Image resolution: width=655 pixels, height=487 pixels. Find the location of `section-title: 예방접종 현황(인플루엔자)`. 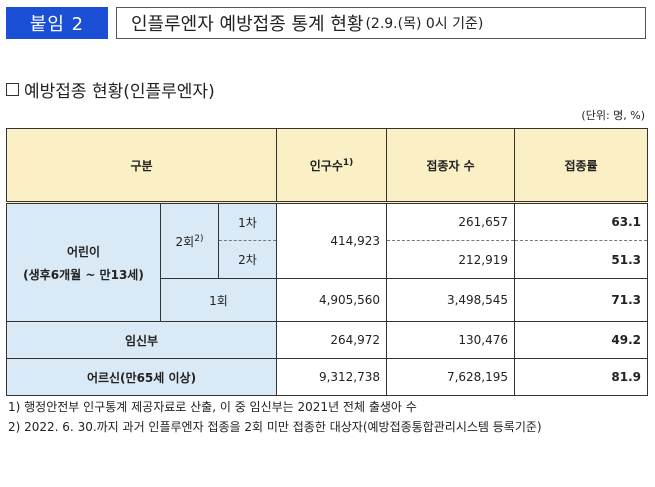

section-title: 예방접종 현황(인플루엔자) is located at coordinates (110, 89).